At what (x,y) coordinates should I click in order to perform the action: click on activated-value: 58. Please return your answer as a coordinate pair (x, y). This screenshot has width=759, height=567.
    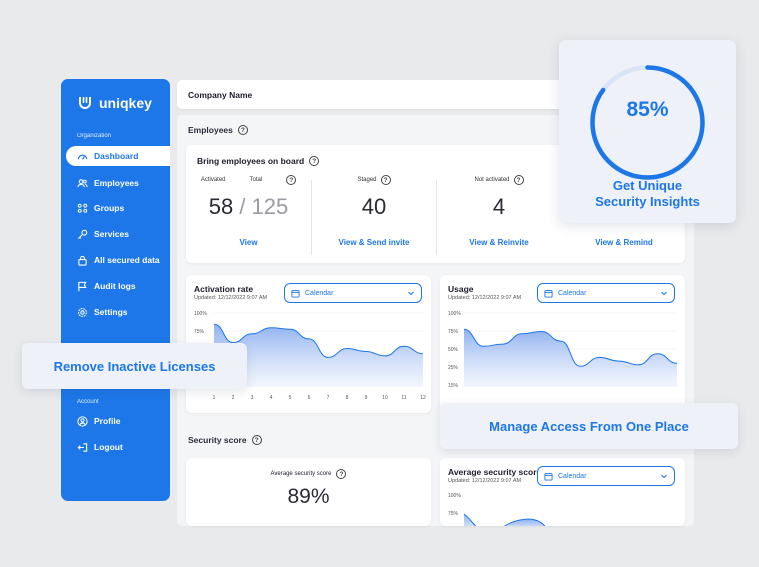
    Looking at the image, I should click on (221, 206).